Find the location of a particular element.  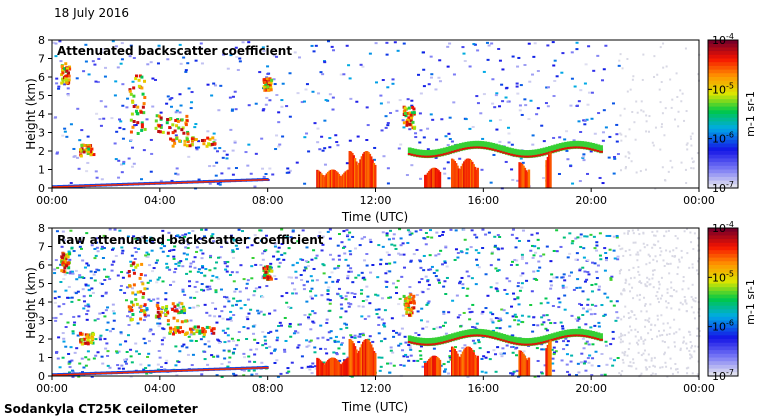

colorbar-swatch is located at coordinates (723, 64).